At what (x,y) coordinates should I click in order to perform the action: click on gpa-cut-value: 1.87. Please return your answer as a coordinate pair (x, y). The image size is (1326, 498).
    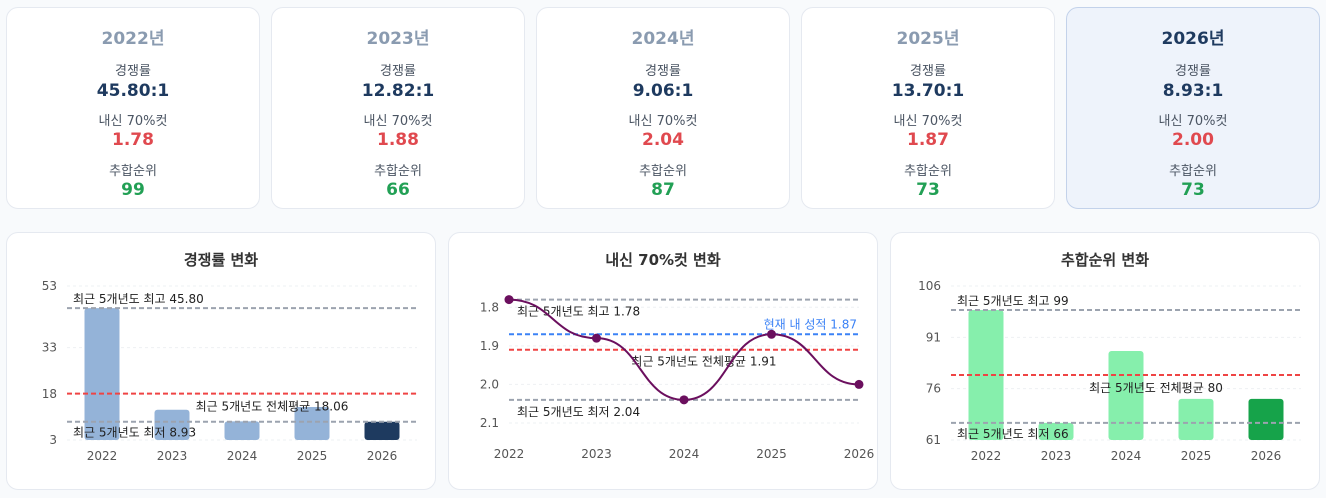
    Looking at the image, I should click on (928, 140).